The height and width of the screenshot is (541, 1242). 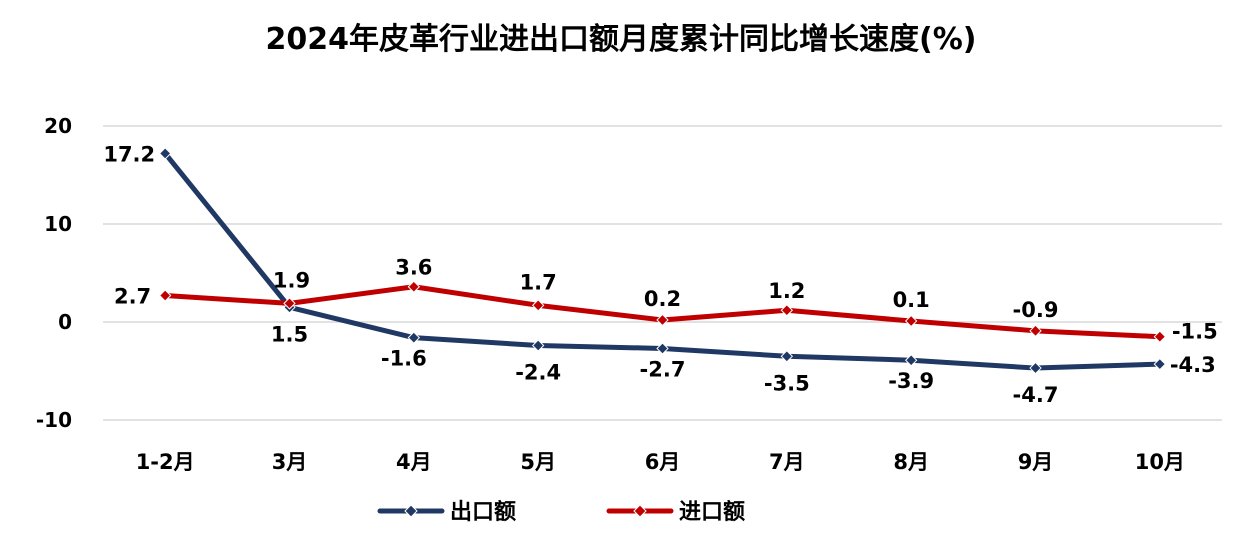 I want to click on data-label: -1.5, so click(x=1195, y=332).